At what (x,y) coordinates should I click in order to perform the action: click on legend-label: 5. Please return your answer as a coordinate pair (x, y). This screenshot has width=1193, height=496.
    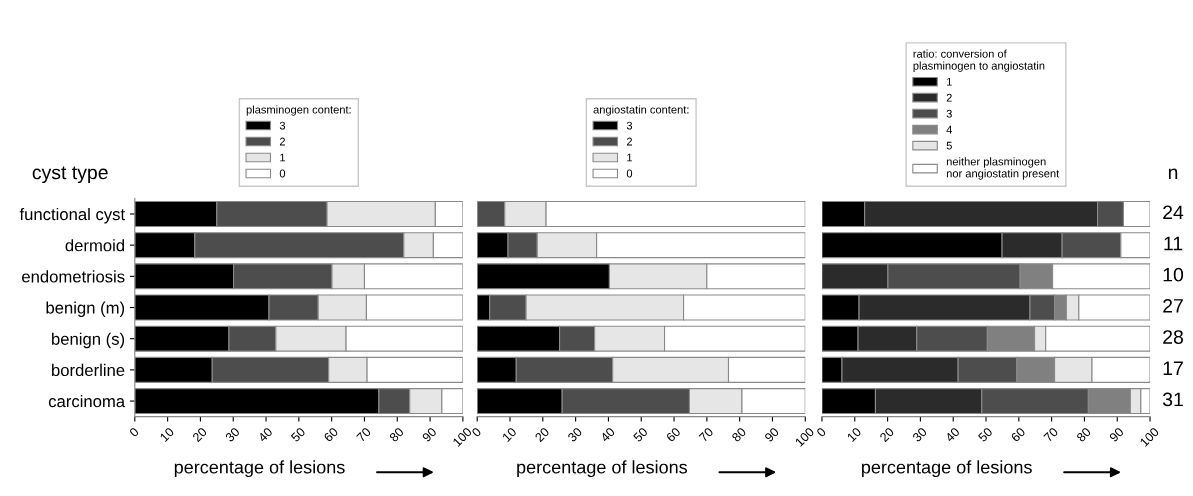
    Looking at the image, I should click on (949, 145).